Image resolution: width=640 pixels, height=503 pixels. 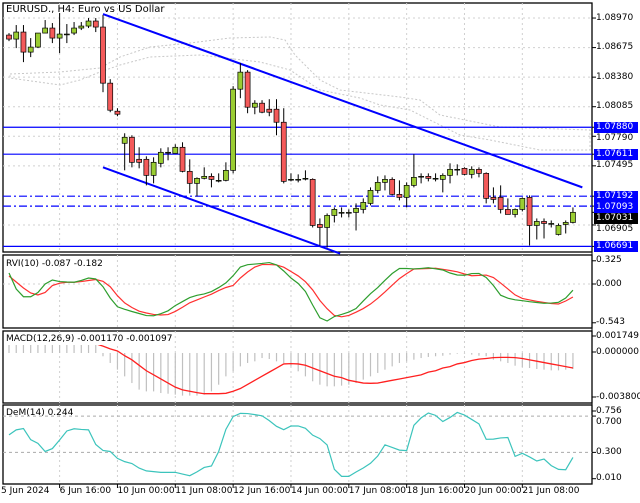 What do you see at coordinates (204, 491) in the screenshot?
I see `time-axis-label: 11 Jun 08:00` at bounding box center [204, 491].